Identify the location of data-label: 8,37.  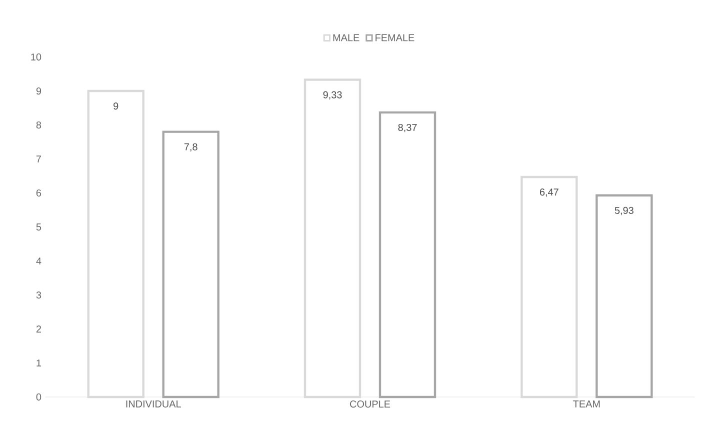
(407, 128).